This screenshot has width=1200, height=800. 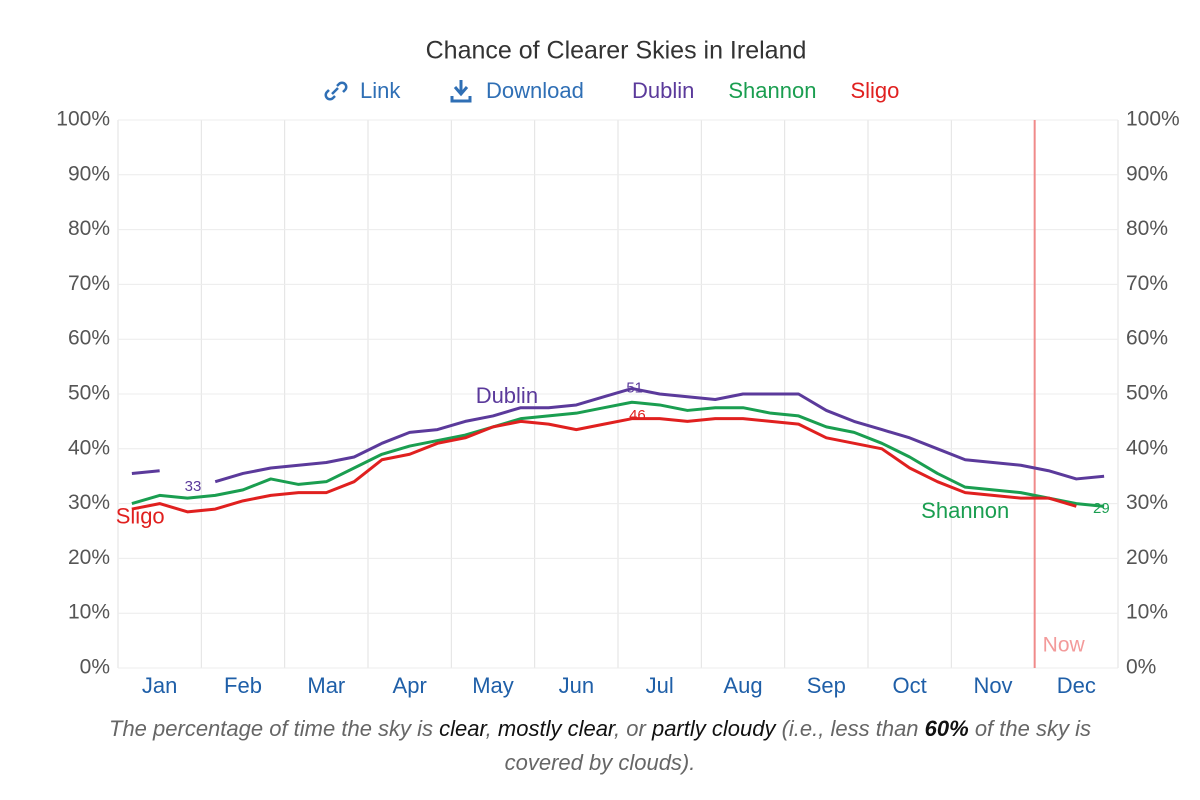 What do you see at coordinates (326, 685) in the screenshot?
I see `x-tick-label: Mar` at bounding box center [326, 685].